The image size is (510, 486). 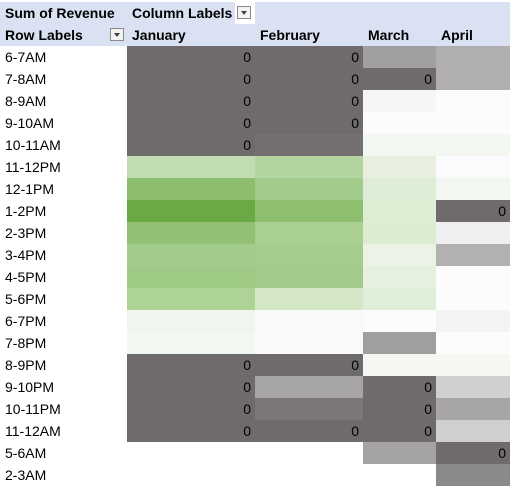 I want to click on row-label: 9-10PM, so click(x=30, y=387).